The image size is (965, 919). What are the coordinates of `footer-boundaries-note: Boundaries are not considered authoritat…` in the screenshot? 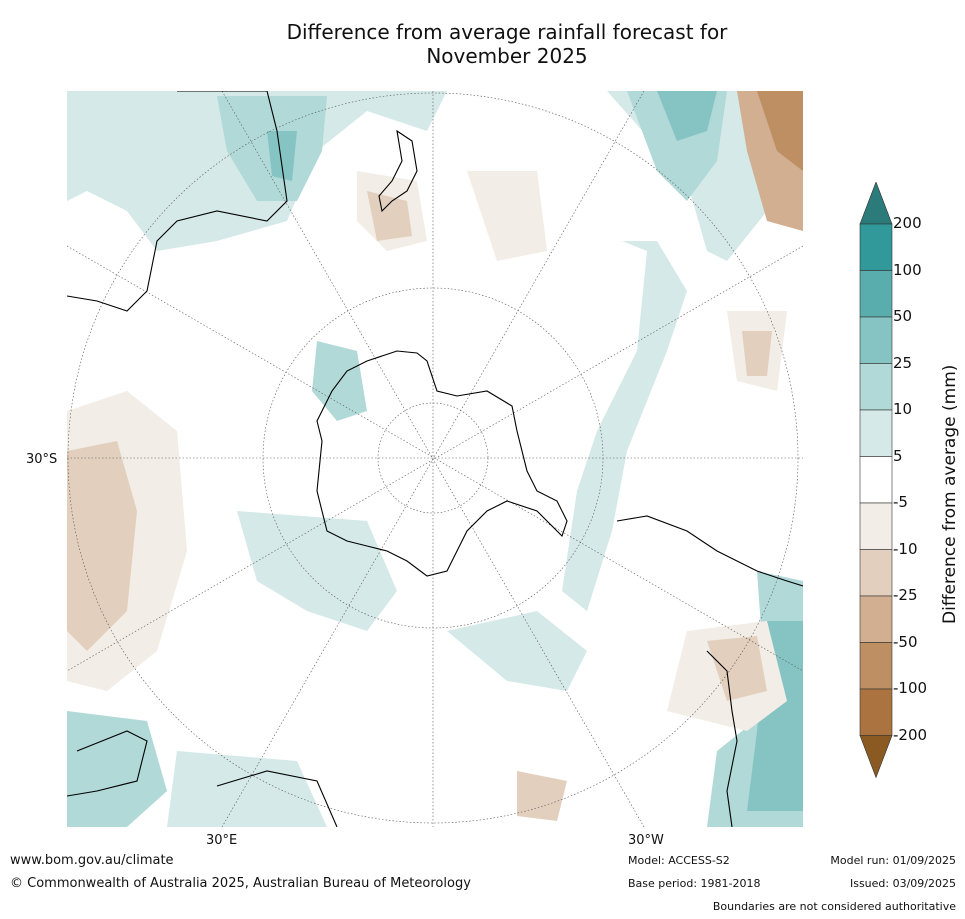 It's located at (834, 906).